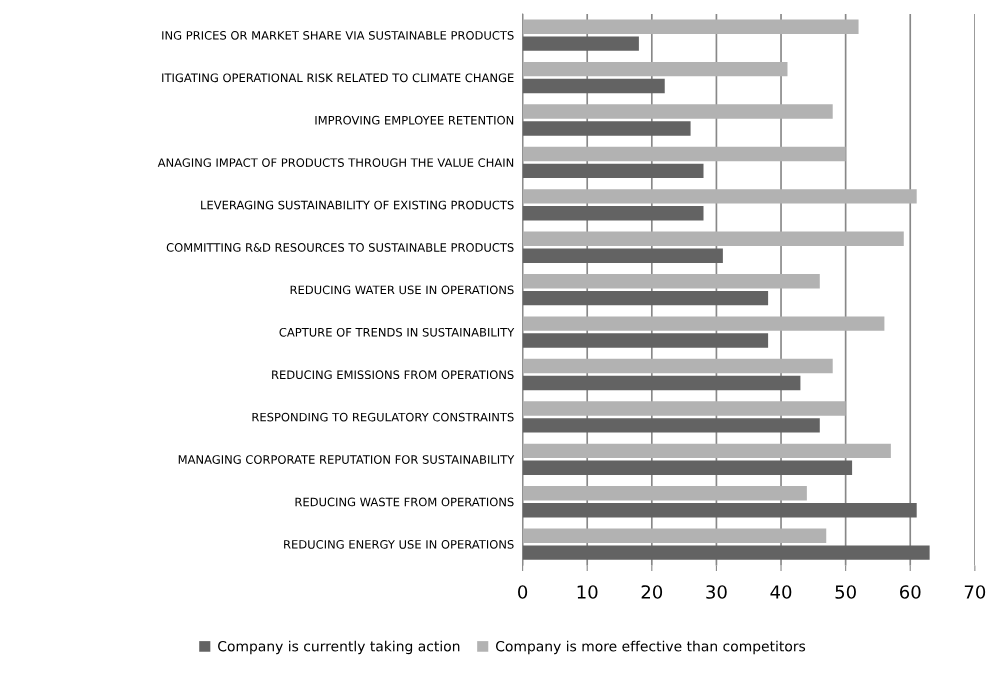  Describe the element at coordinates (414, 120) in the screenshot. I see `y-tick-label: IMPROVING EMPLOYEE RETENTION` at that location.